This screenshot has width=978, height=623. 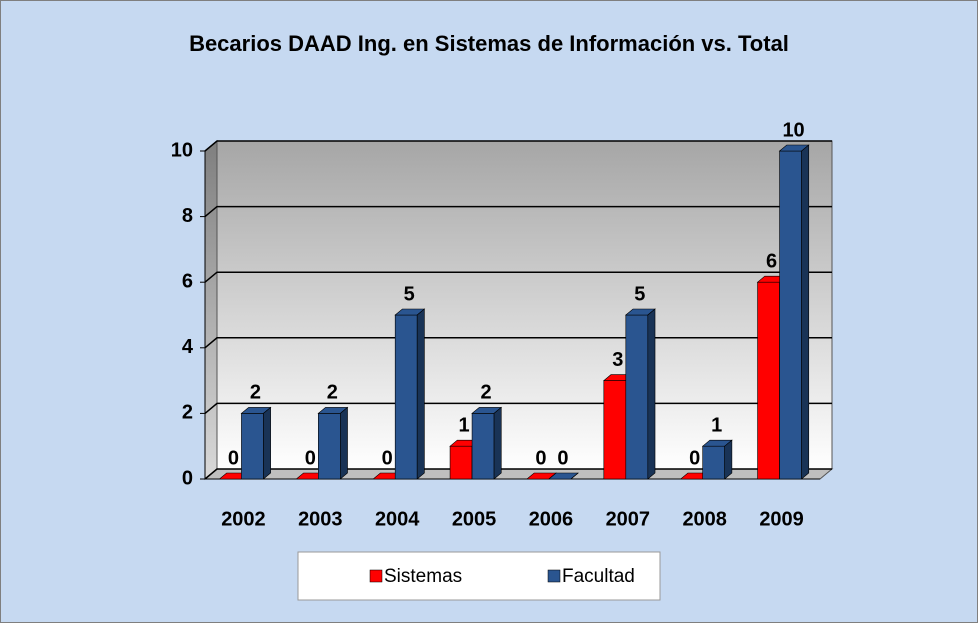 What do you see at coordinates (187, 216) in the screenshot?
I see `y-tick-label: 8` at bounding box center [187, 216].